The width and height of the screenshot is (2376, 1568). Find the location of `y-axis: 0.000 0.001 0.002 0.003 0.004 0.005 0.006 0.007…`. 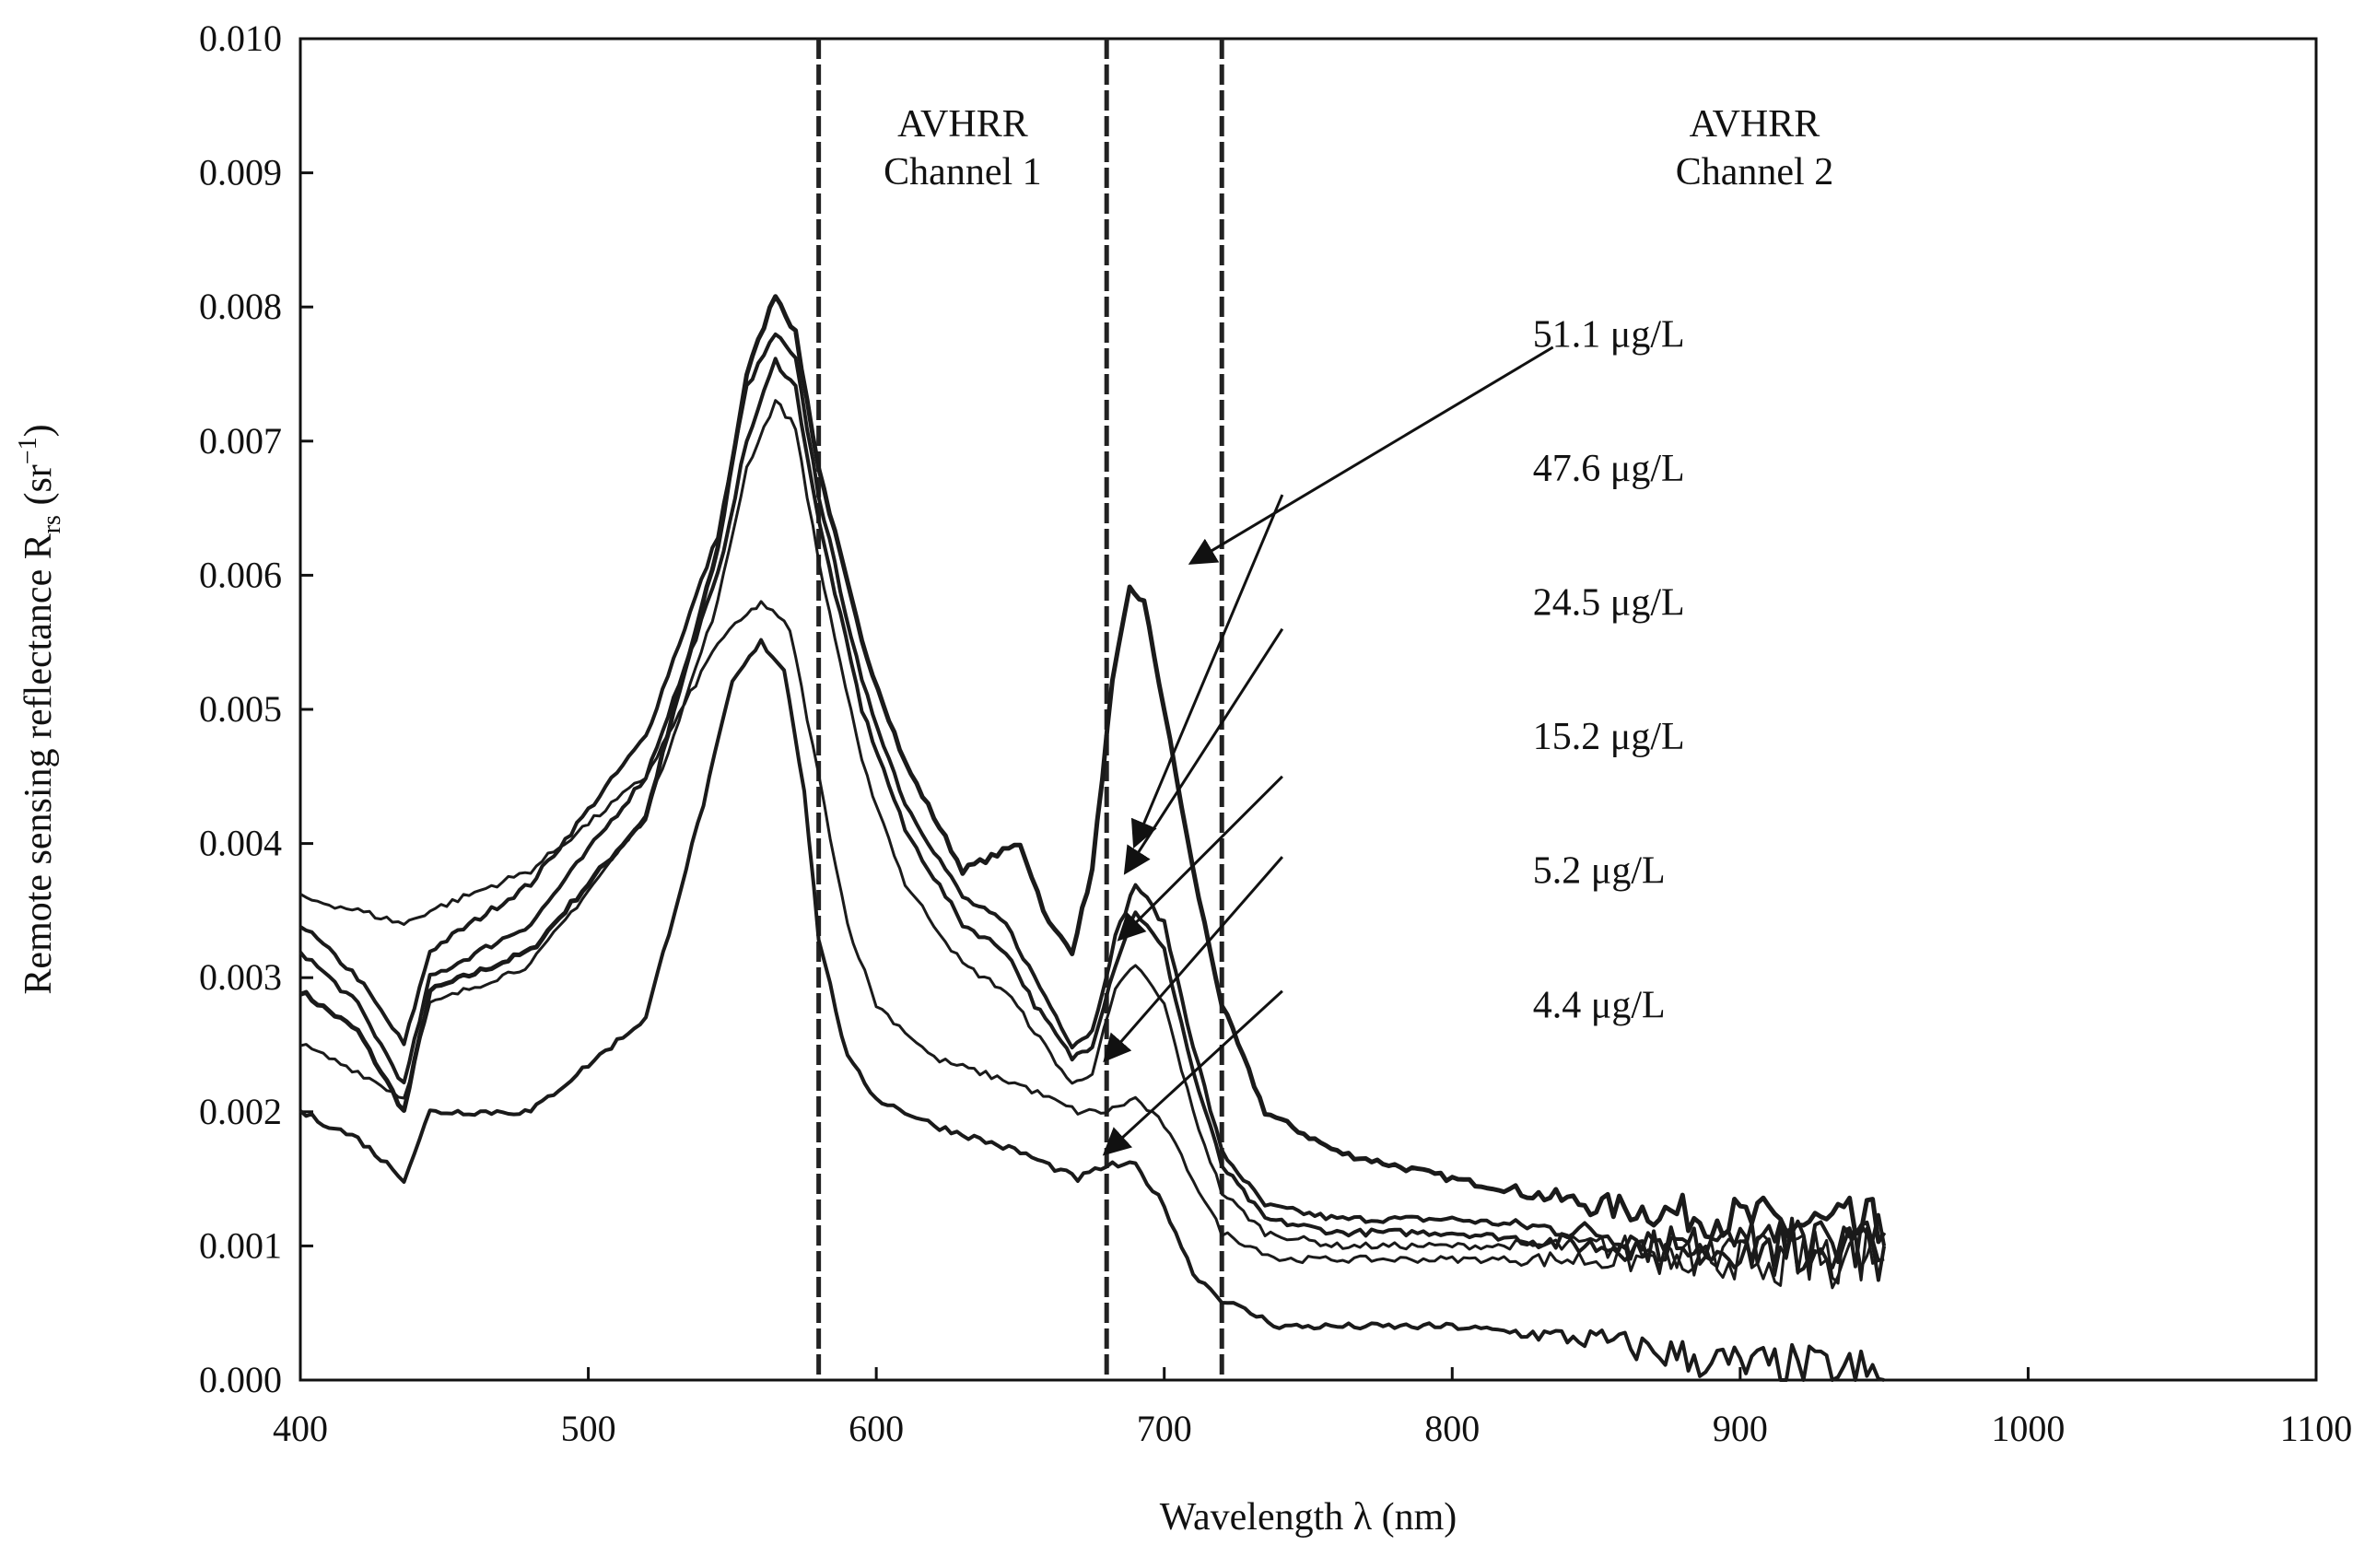

y-axis: 0.000 0.001 0.002 0.003 0.004 0.005 0.006 0.007… is located at coordinates (256, 709).